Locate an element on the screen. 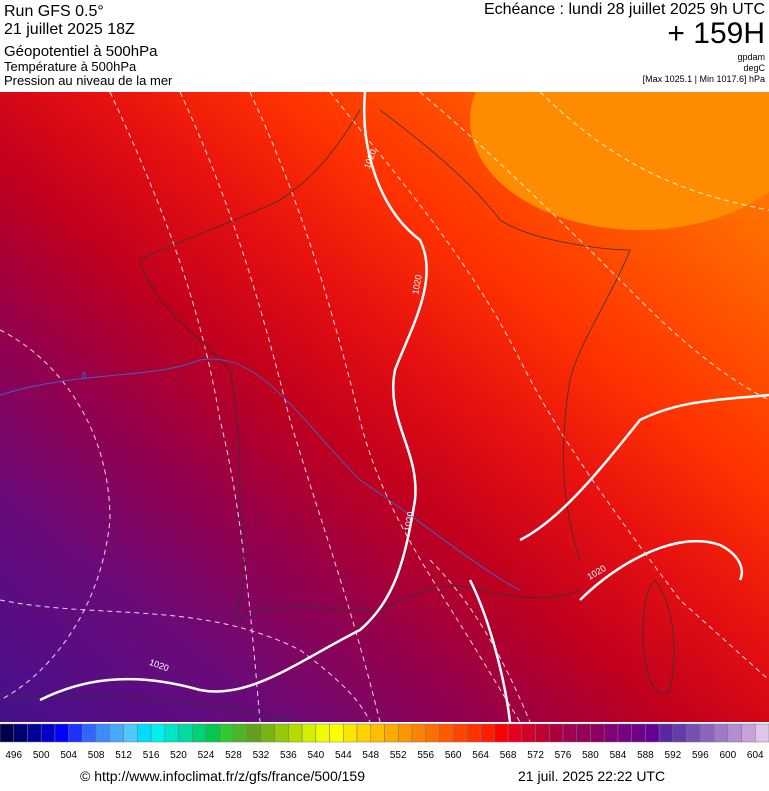 The width and height of the screenshot is (769, 791). scale-label: 552 is located at coordinates (398, 755).